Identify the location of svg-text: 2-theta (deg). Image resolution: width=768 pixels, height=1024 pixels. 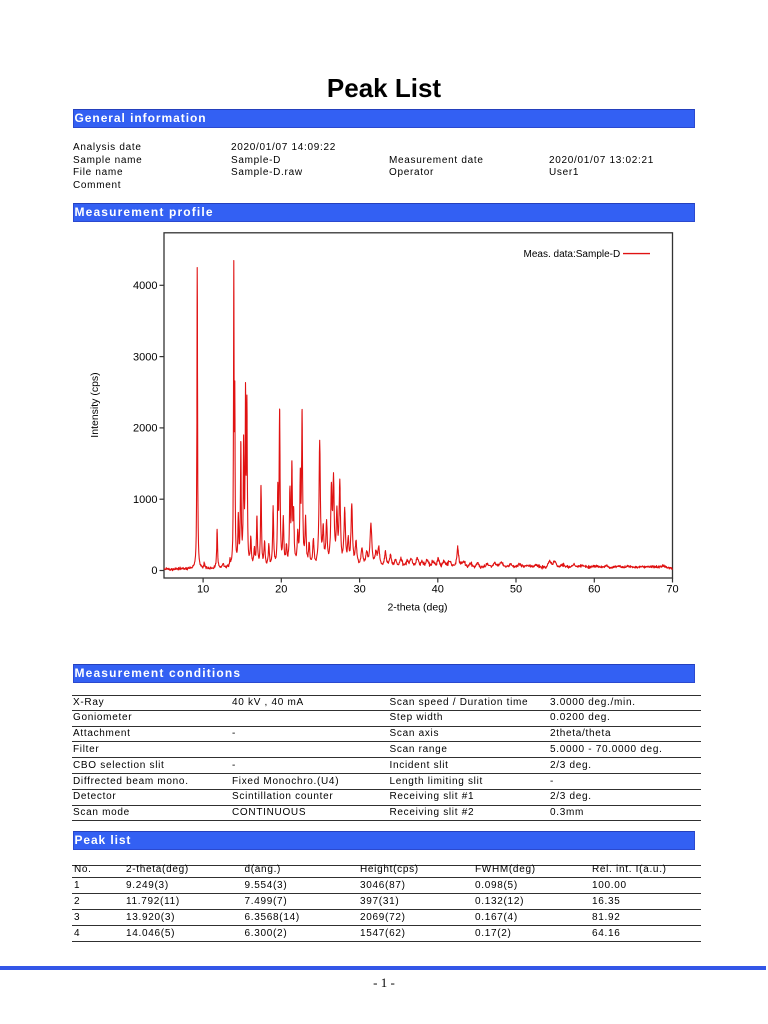
(417, 608).